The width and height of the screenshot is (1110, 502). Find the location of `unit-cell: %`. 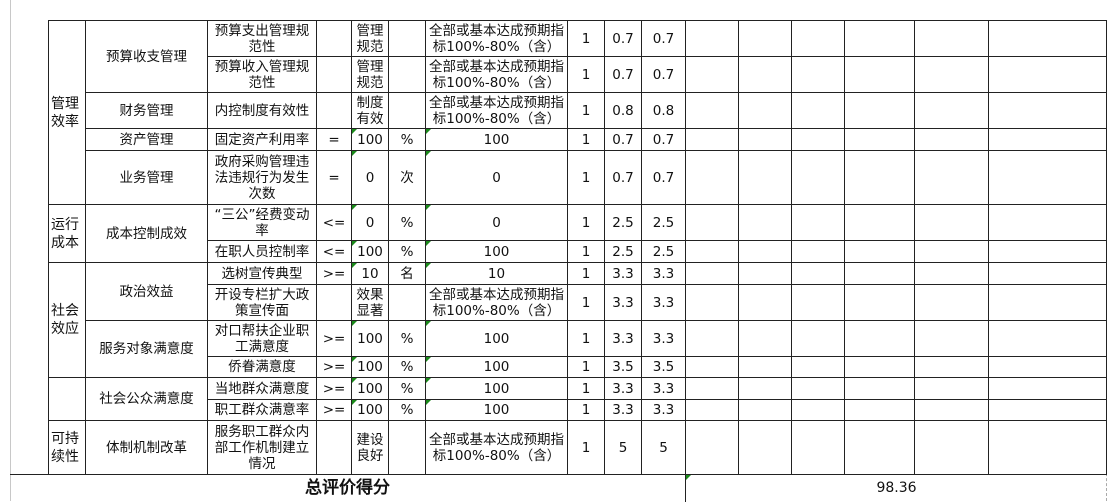

unit-cell: % is located at coordinates (407, 388).